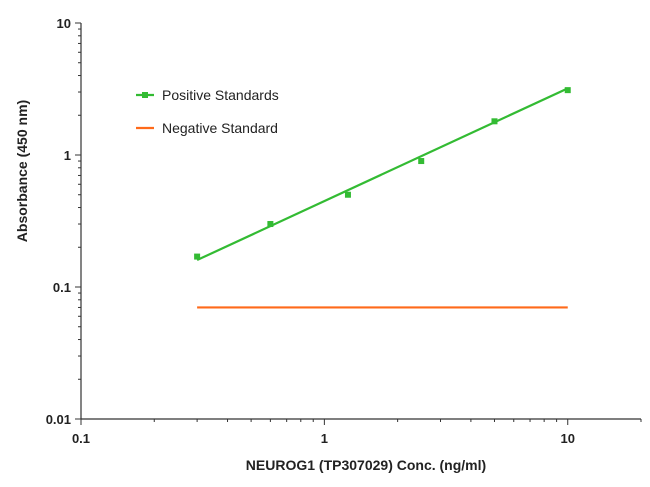 The width and height of the screenshot is (650, 487). I want to click on legend: Positive Standards Negative Standard, so click(207, 111).